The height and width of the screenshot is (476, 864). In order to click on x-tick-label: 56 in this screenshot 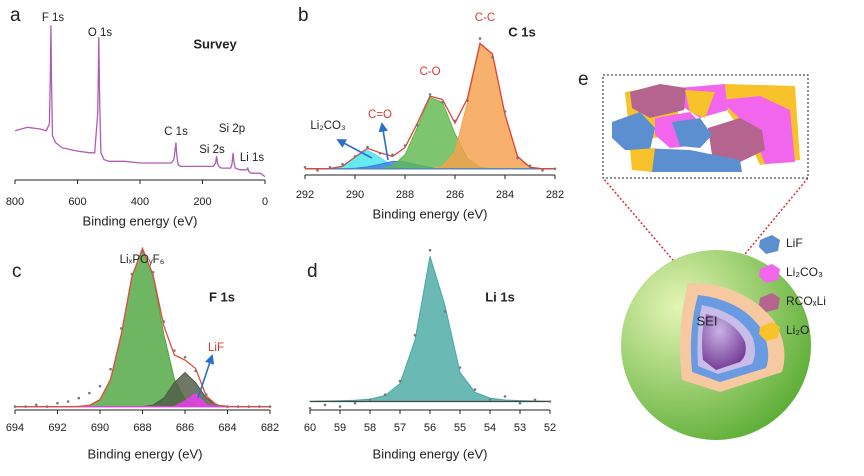, I will do `click(430, 428)`.